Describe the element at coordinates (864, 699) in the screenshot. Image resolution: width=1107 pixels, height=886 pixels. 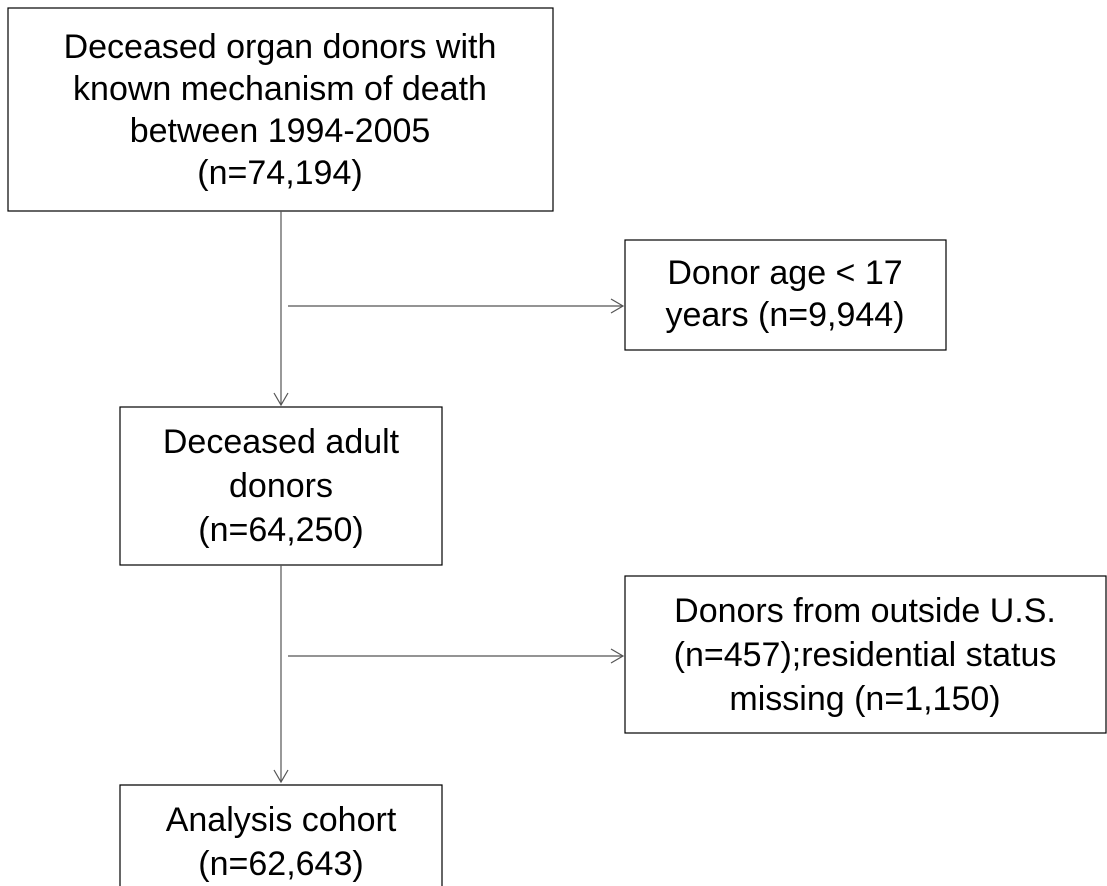
I see `node-label: missing (n=1,150)` at that location.